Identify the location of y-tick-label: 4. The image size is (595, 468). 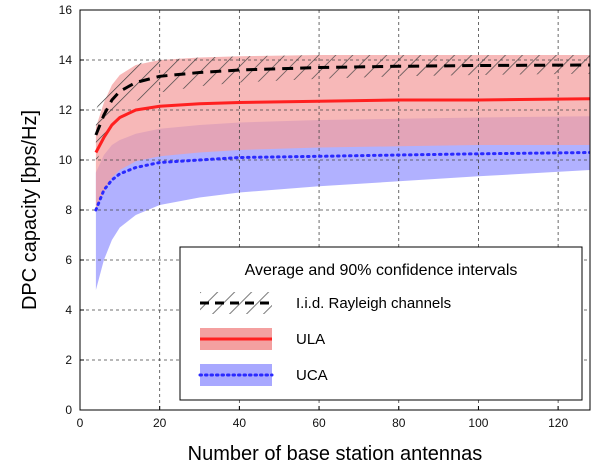
(68, 310).